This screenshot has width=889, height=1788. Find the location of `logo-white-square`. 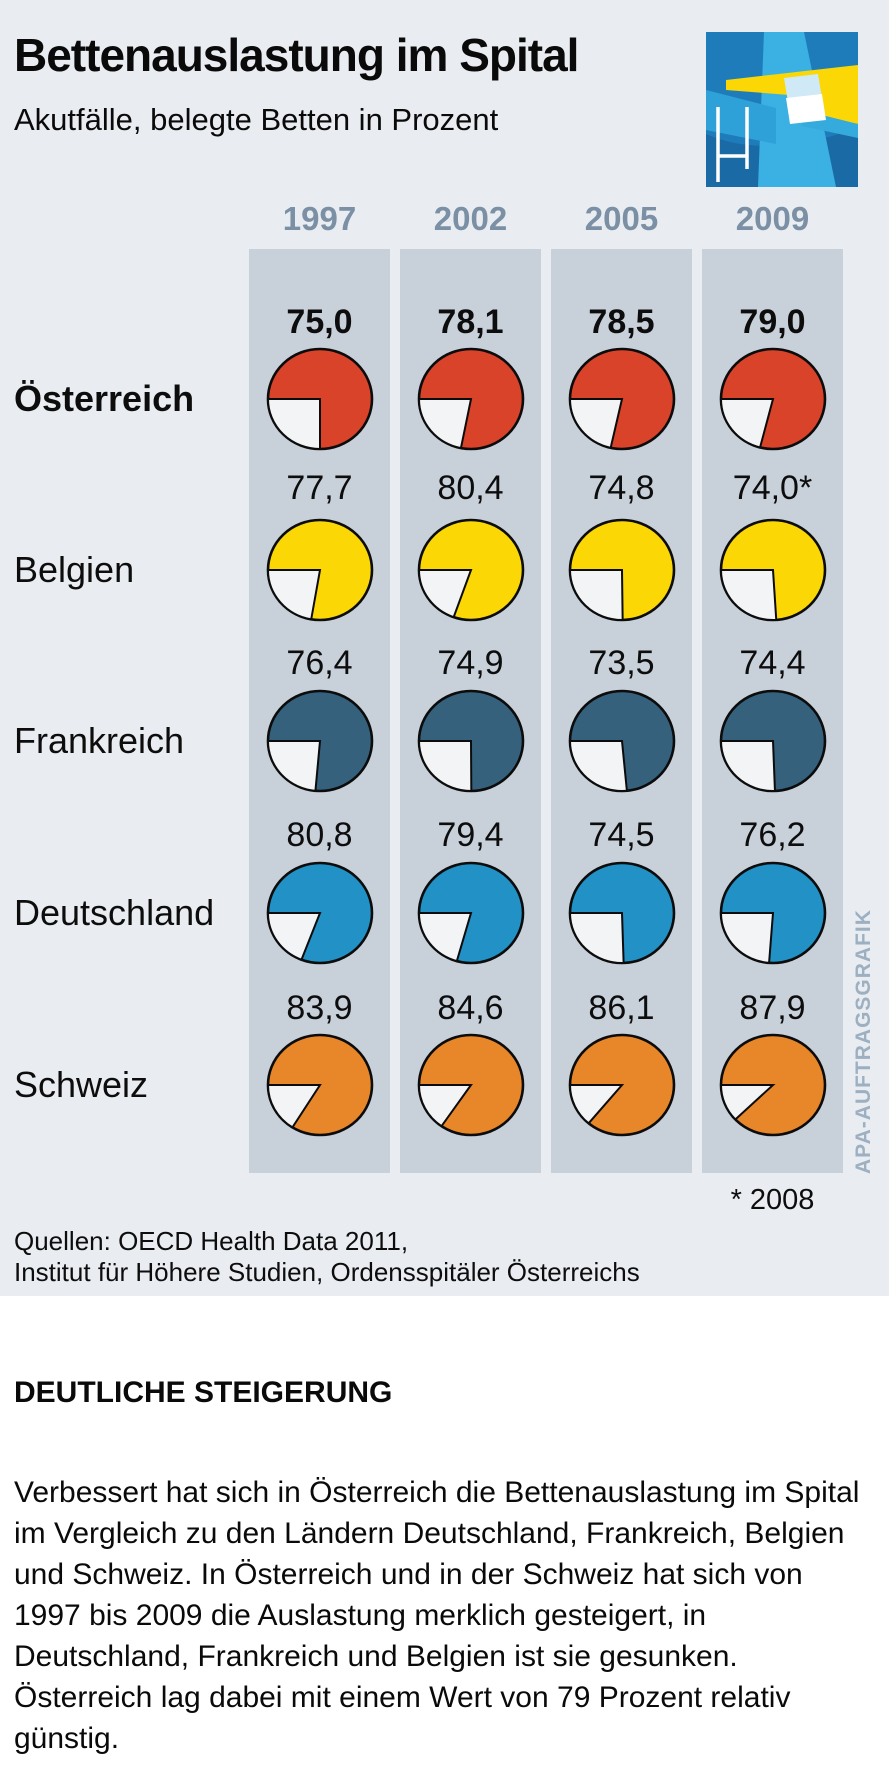

logo-white-square is located at coordinates (806, 109).